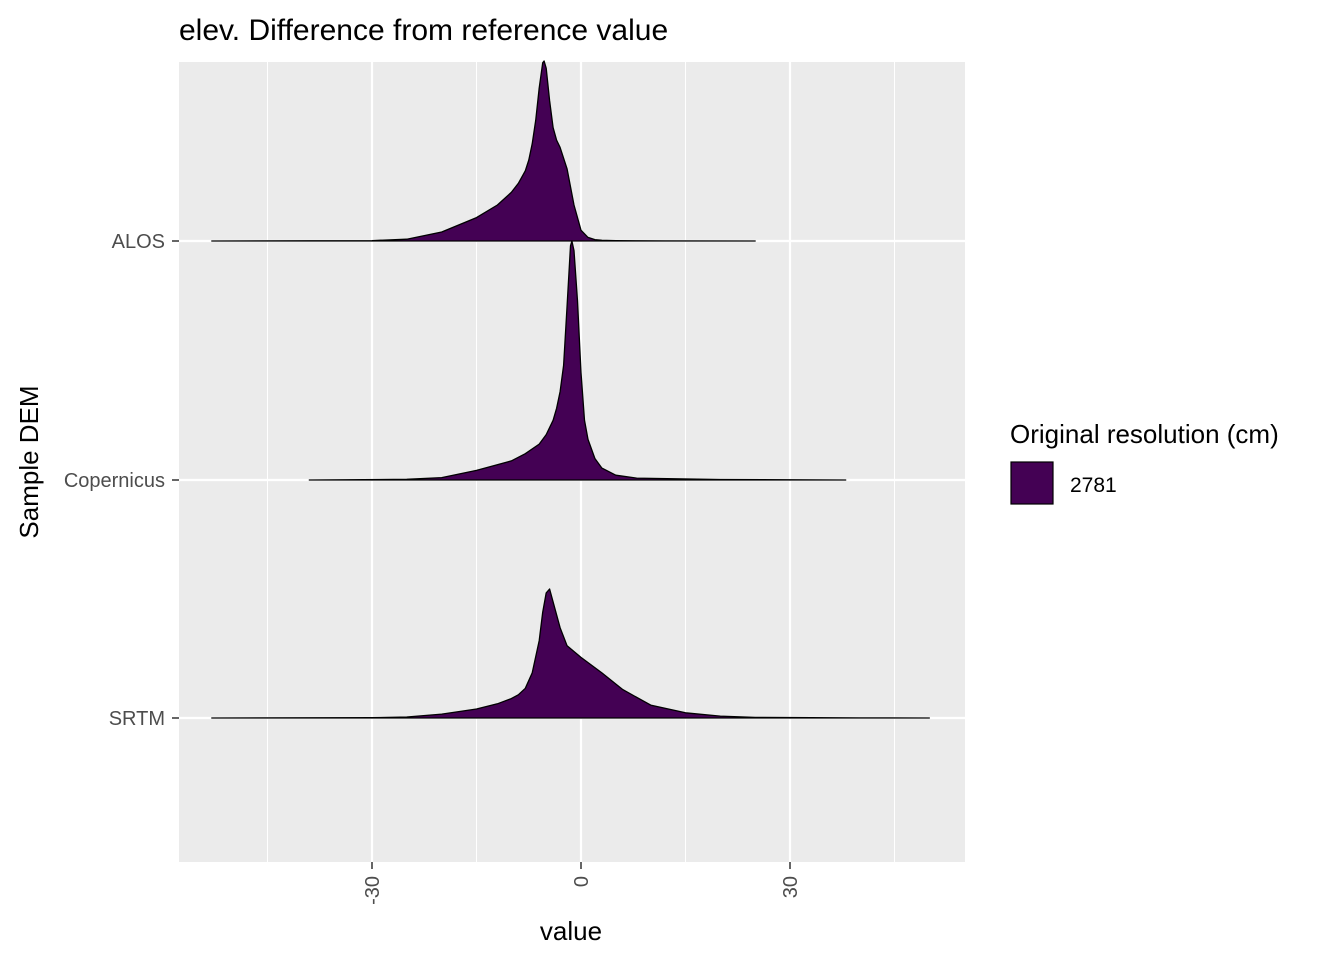 This screenshot has width=1344, height=960. What do you see at coordinates (1144, 462) in the screenshot?
I see `legend: Original resolution (cm) 2781` at bounding box center [1144, 462].